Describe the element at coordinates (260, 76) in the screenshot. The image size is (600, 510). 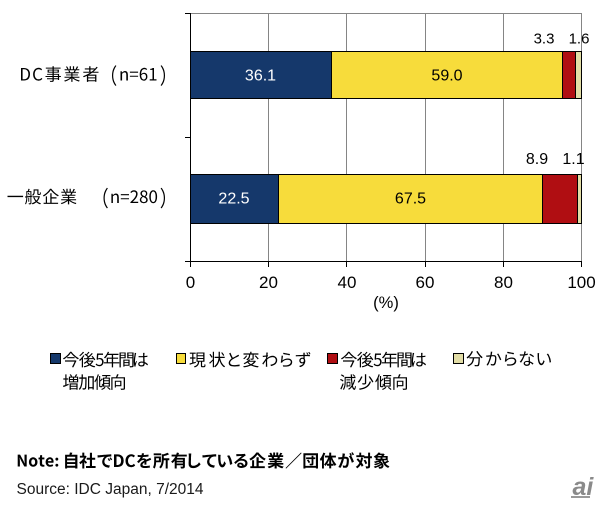
I see `svg-text: 36.1` at that location.